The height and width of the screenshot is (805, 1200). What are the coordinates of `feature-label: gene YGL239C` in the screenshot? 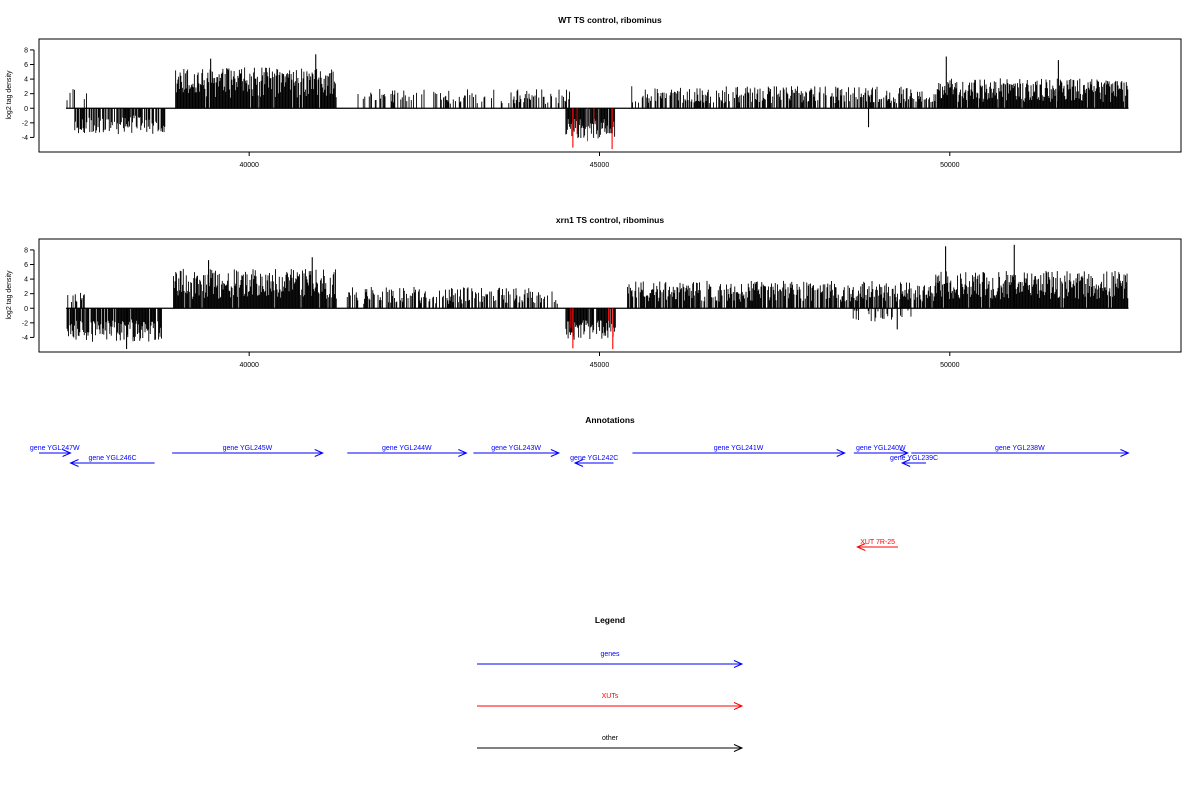 It's located at (914, 458).